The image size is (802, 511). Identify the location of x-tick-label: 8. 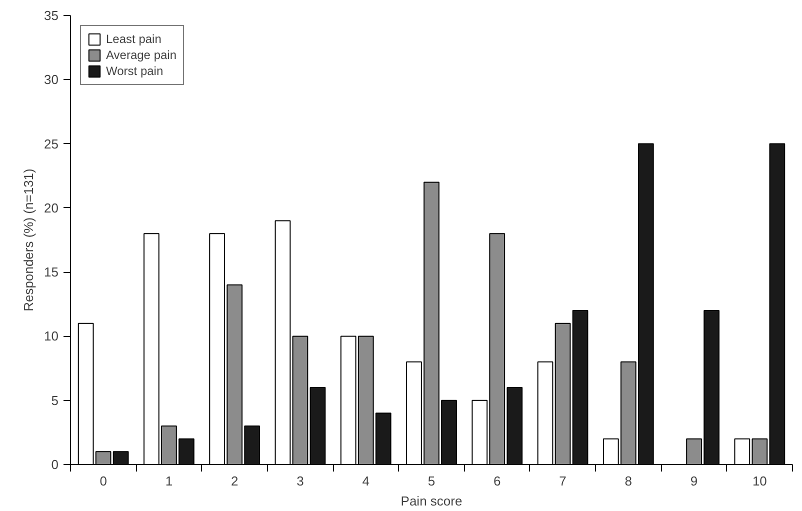
(628, 481).